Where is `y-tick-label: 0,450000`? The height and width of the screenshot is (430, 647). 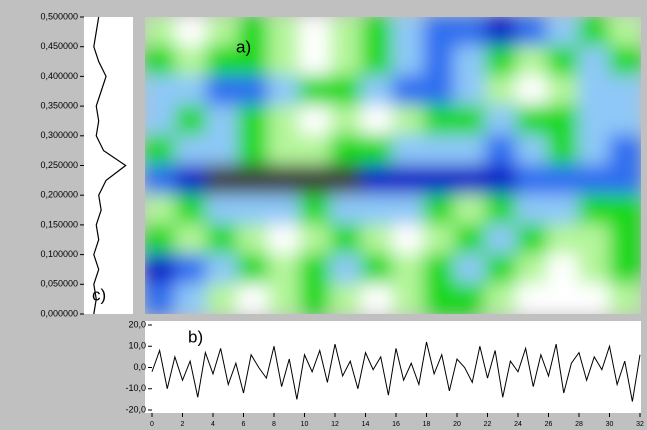 y-tick-label: 0,450000 is located at coordinates (59, 46).